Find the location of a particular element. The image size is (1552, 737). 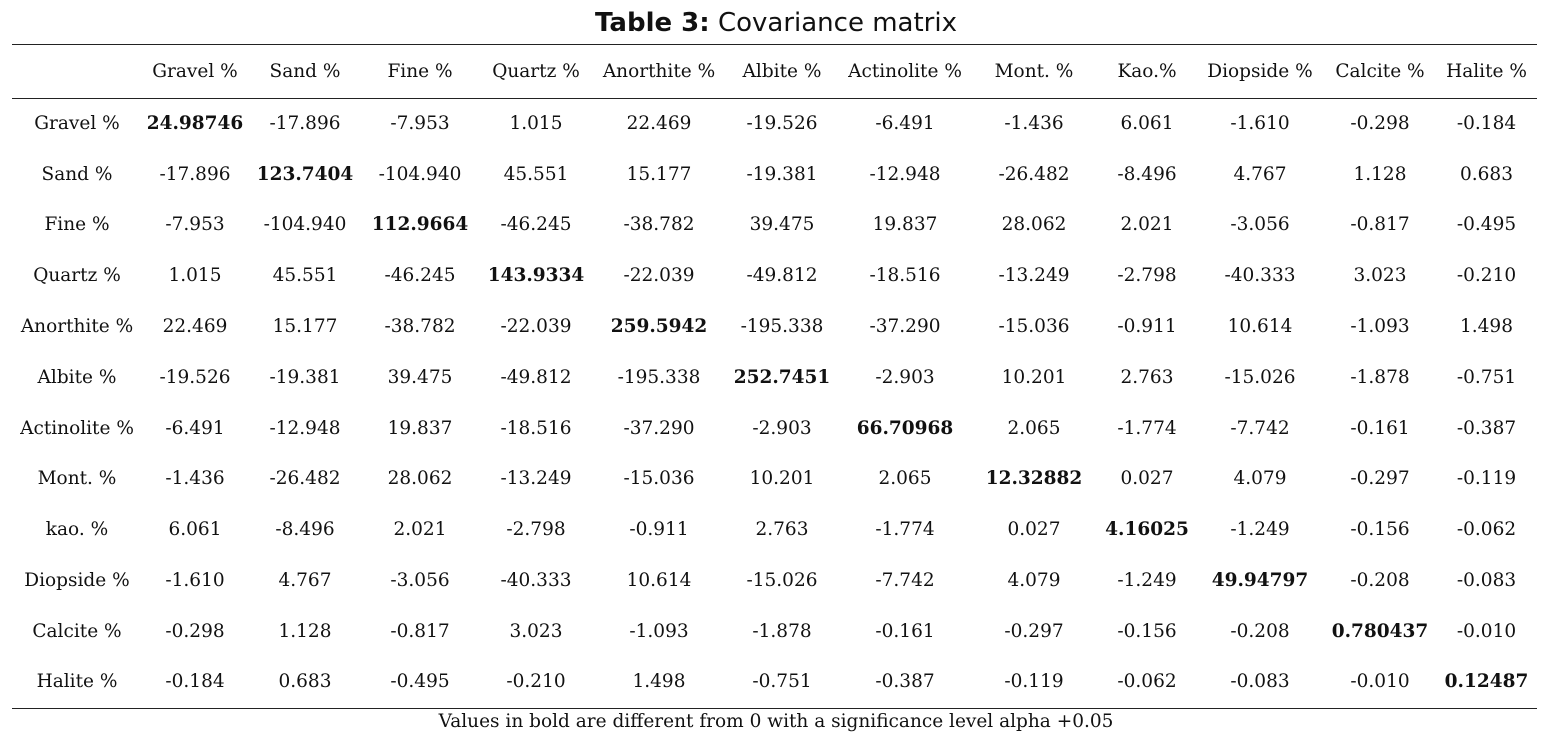

diagonal-cell: 4.16025 is located at coordinates (1147, 530).